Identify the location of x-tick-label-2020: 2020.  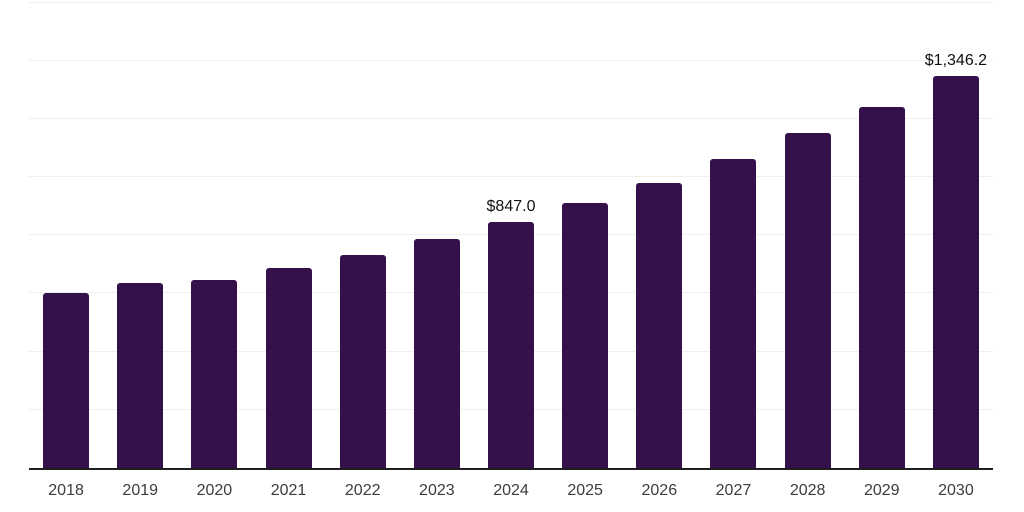
(214, 490).